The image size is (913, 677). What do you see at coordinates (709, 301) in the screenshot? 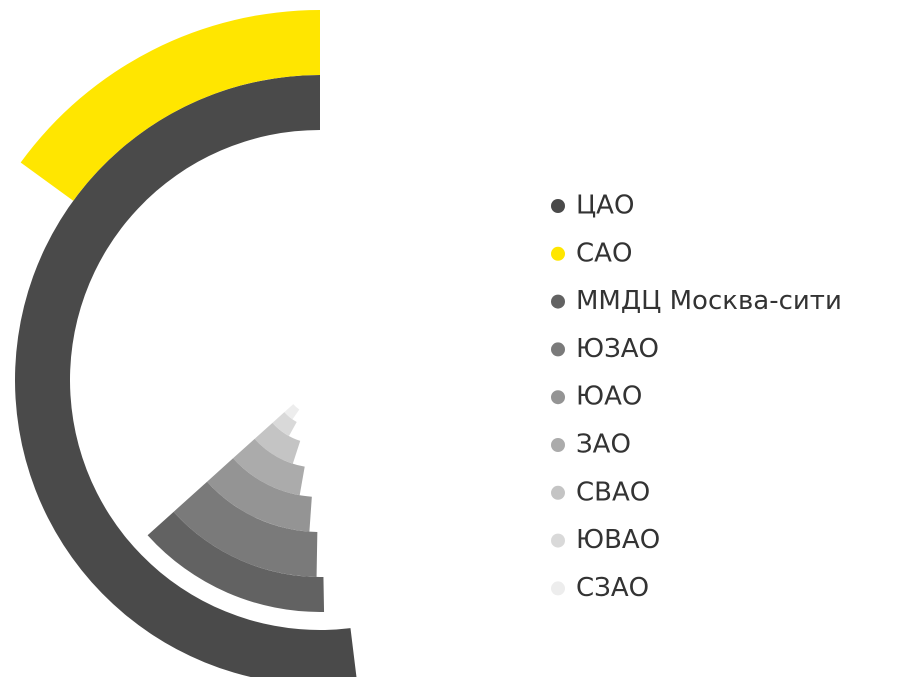
I see `legend-label: ММДЦ Москва-сити` at bounding box center [709, 301].